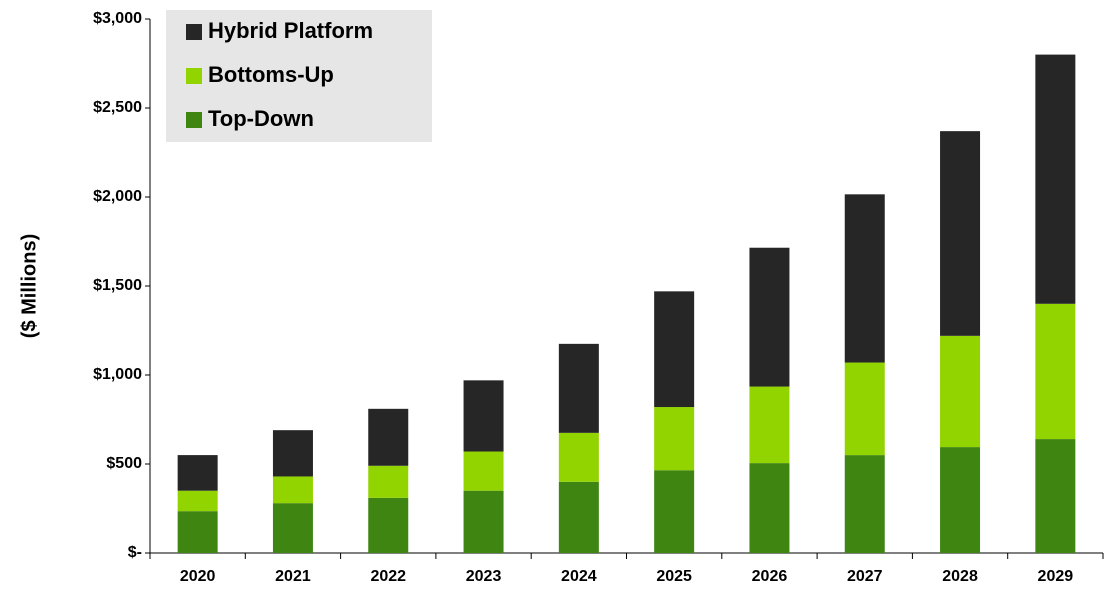  I want to click on y-tick-label: $2,500, so click(117, 107).